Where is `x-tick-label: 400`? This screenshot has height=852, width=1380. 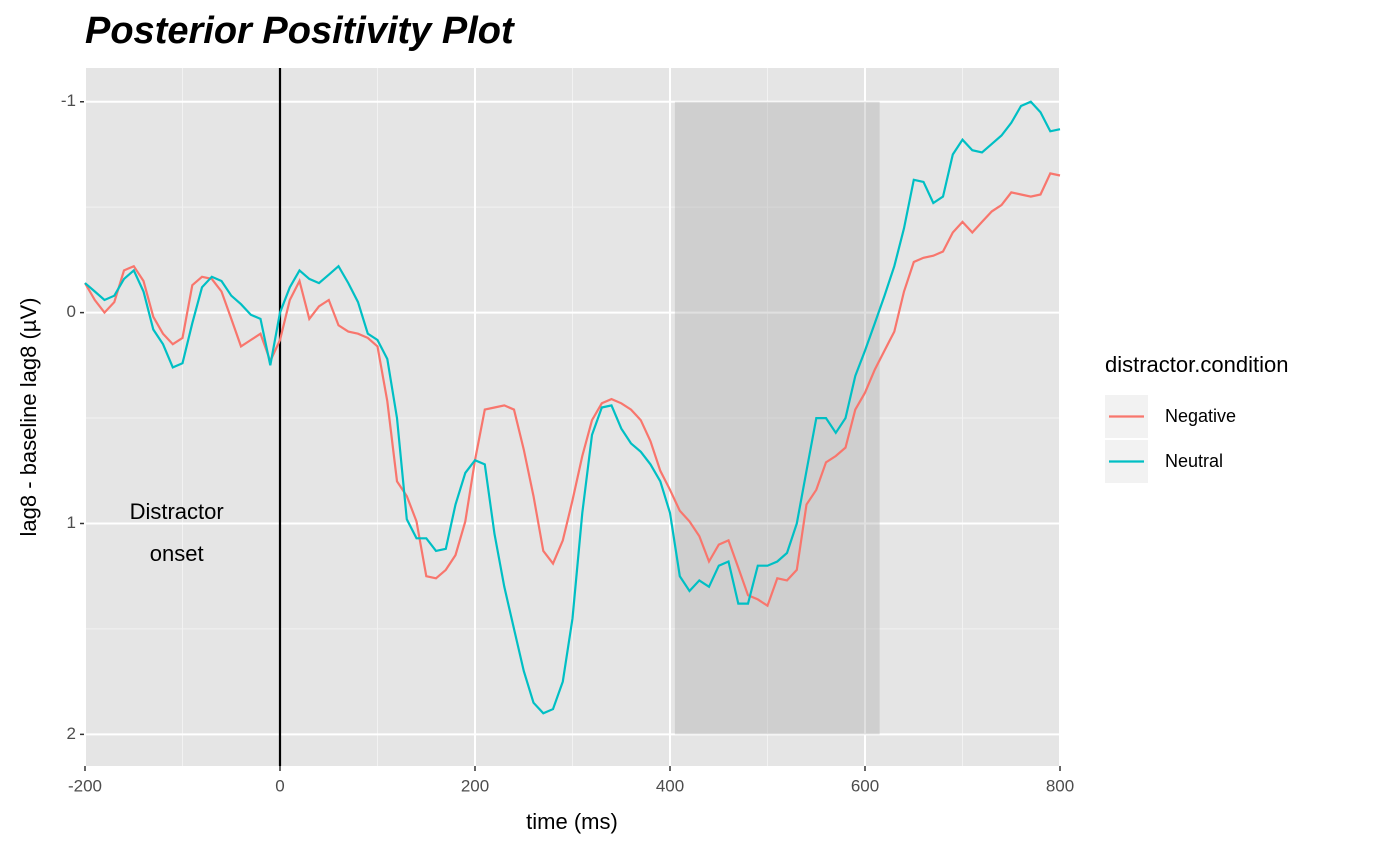
x-tick-label: 400 is located at coordinates (670, 785).